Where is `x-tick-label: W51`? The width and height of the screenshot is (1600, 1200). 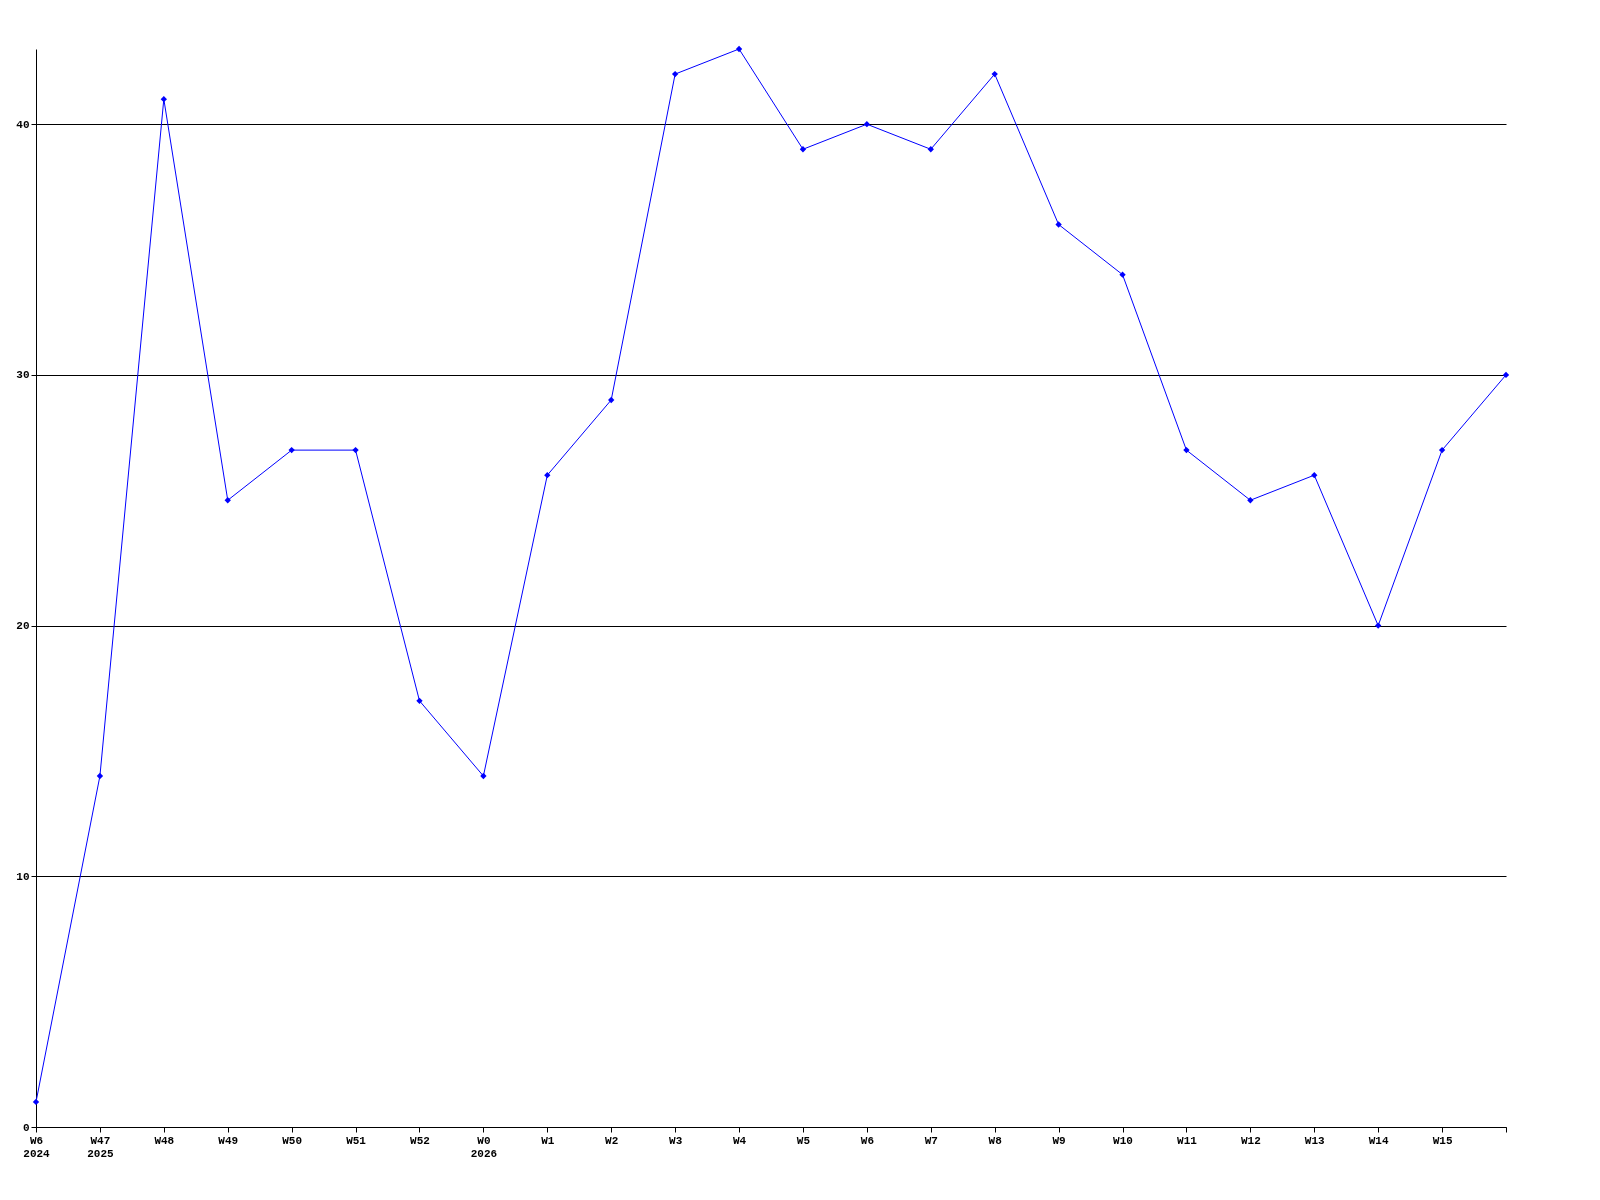
x-tick-label: W51 is located at coordinates (356, 1140).